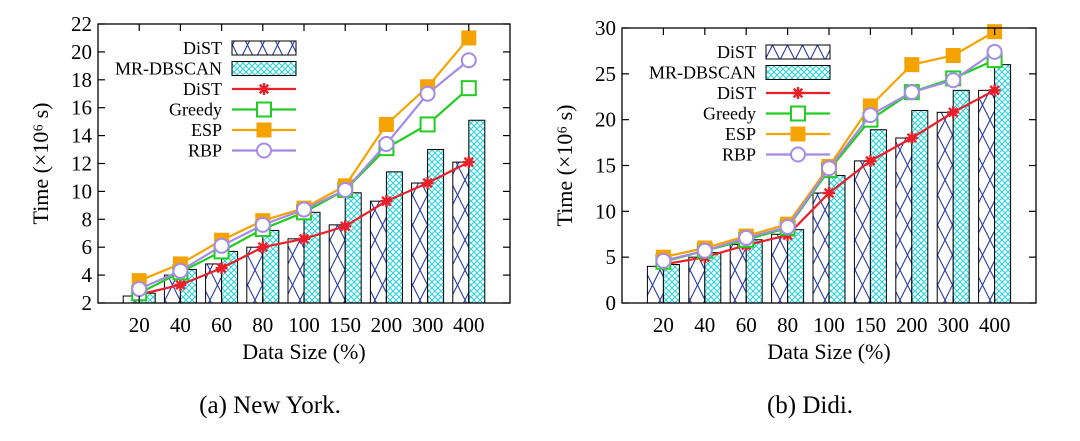 This screenshot has height=441, width=1080. I want to click on y-tick-label: 22, so click(81, 24).